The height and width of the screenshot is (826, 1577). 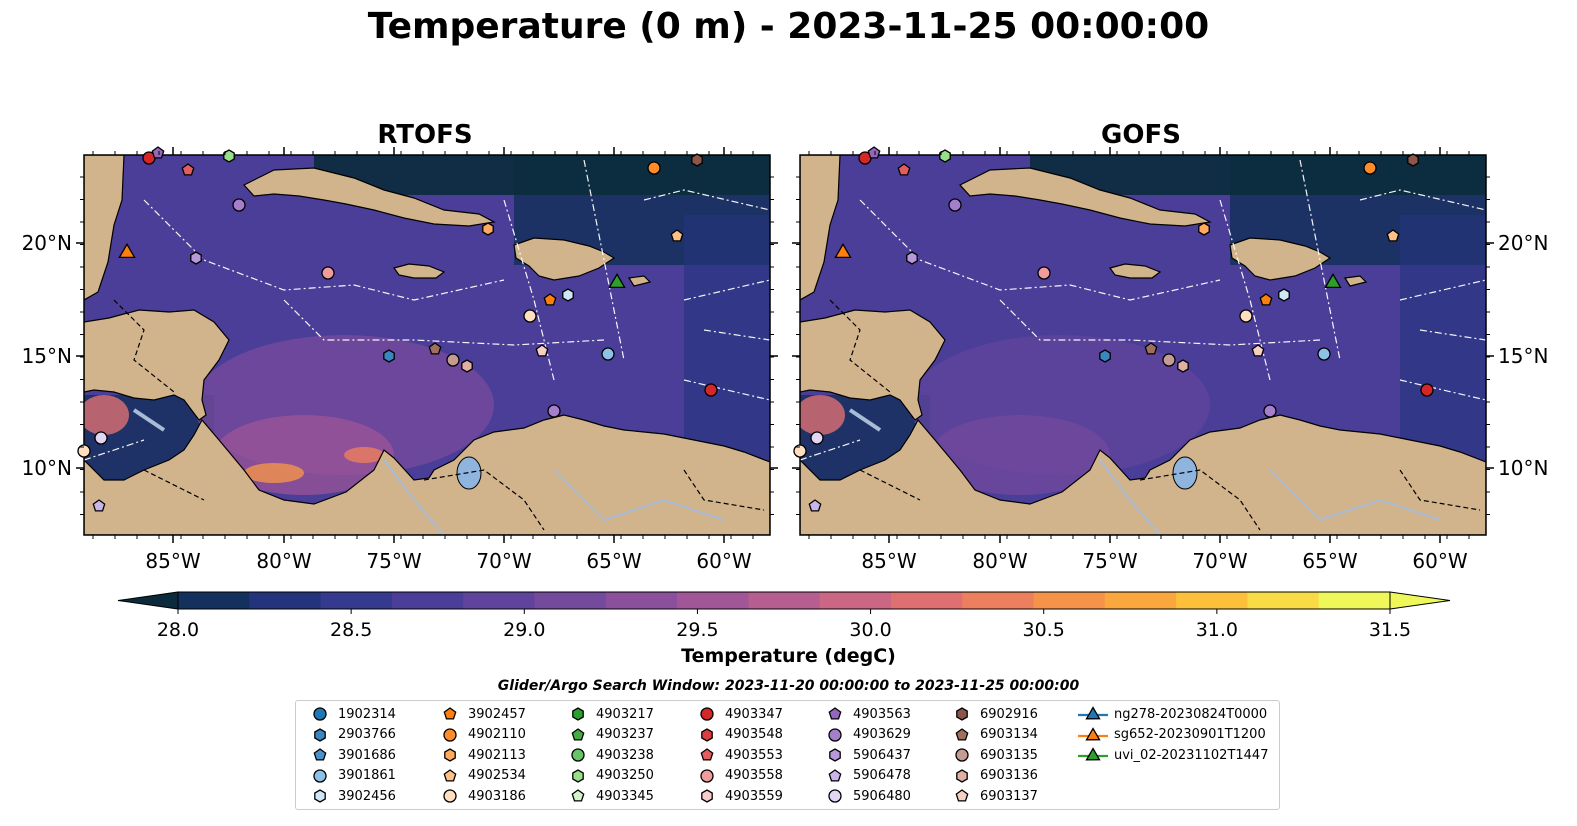 I want to click on legend-triangle-icon, so click(x=1093, y=733).